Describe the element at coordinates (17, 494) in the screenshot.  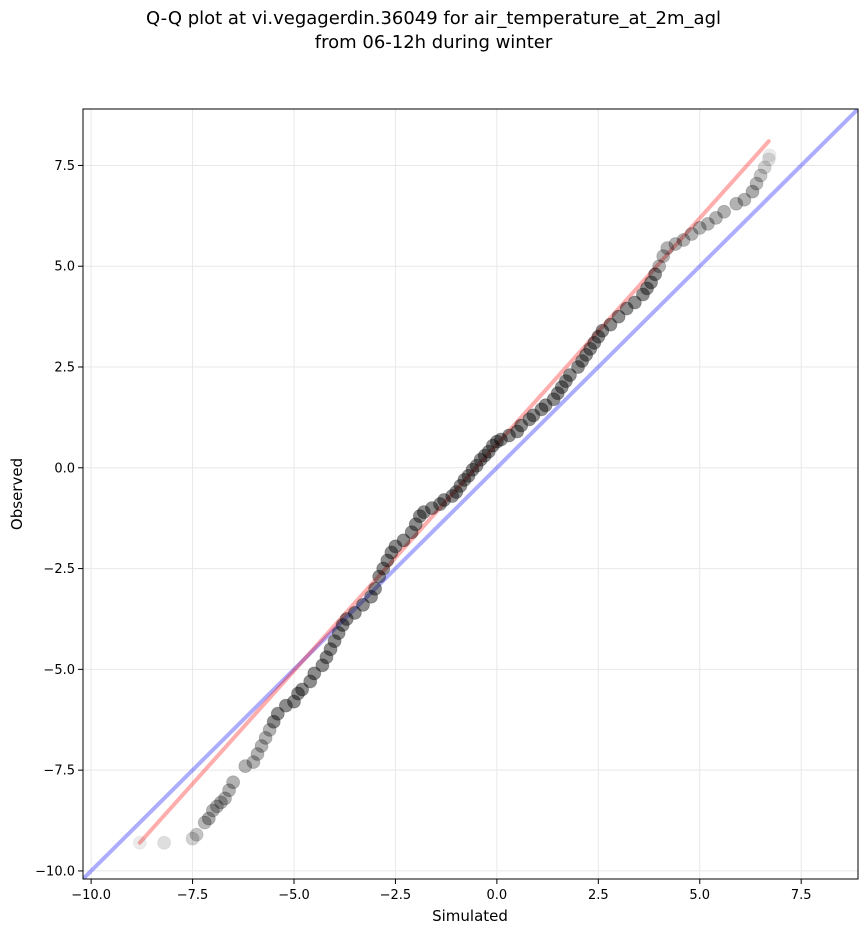
I see `y-axis-label: Observed` at that location.